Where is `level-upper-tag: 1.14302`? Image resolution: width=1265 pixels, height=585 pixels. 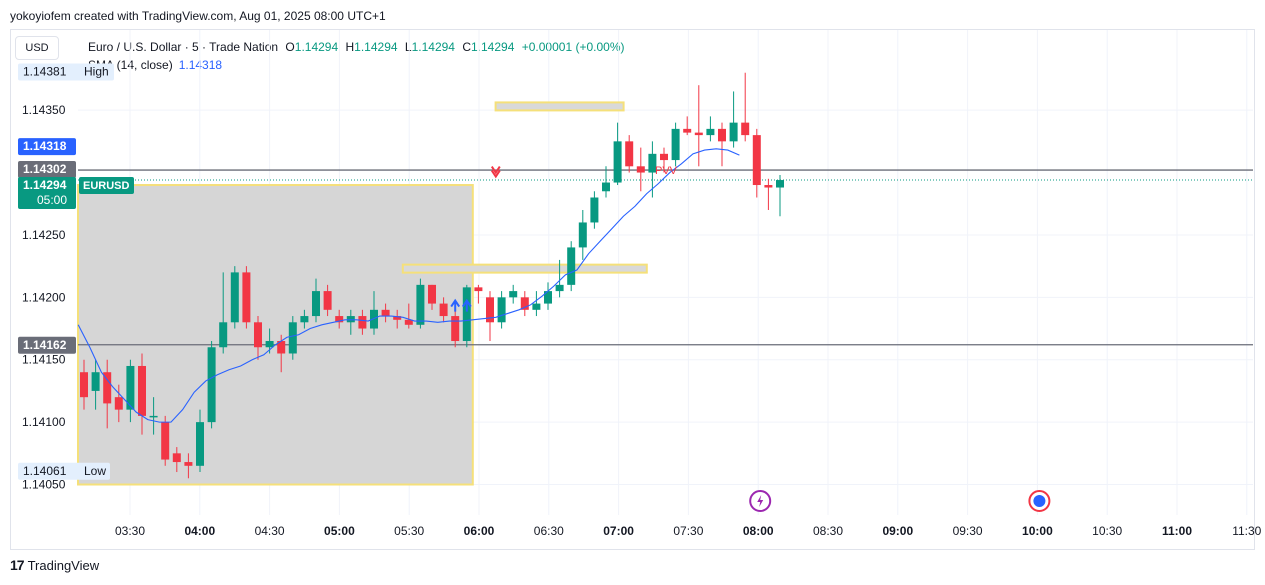 level-upper-tag: 1.14302 is located at coordinates (45, 169).